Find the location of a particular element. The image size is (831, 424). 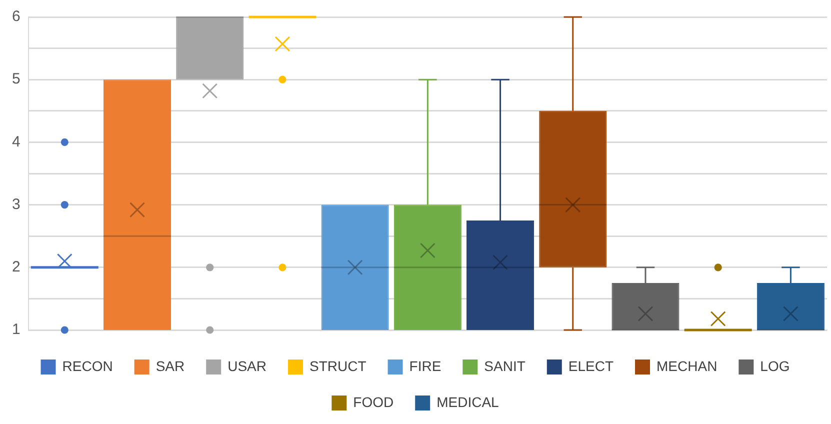

legend-label: STRUCT is located at coordinates (338, 366).